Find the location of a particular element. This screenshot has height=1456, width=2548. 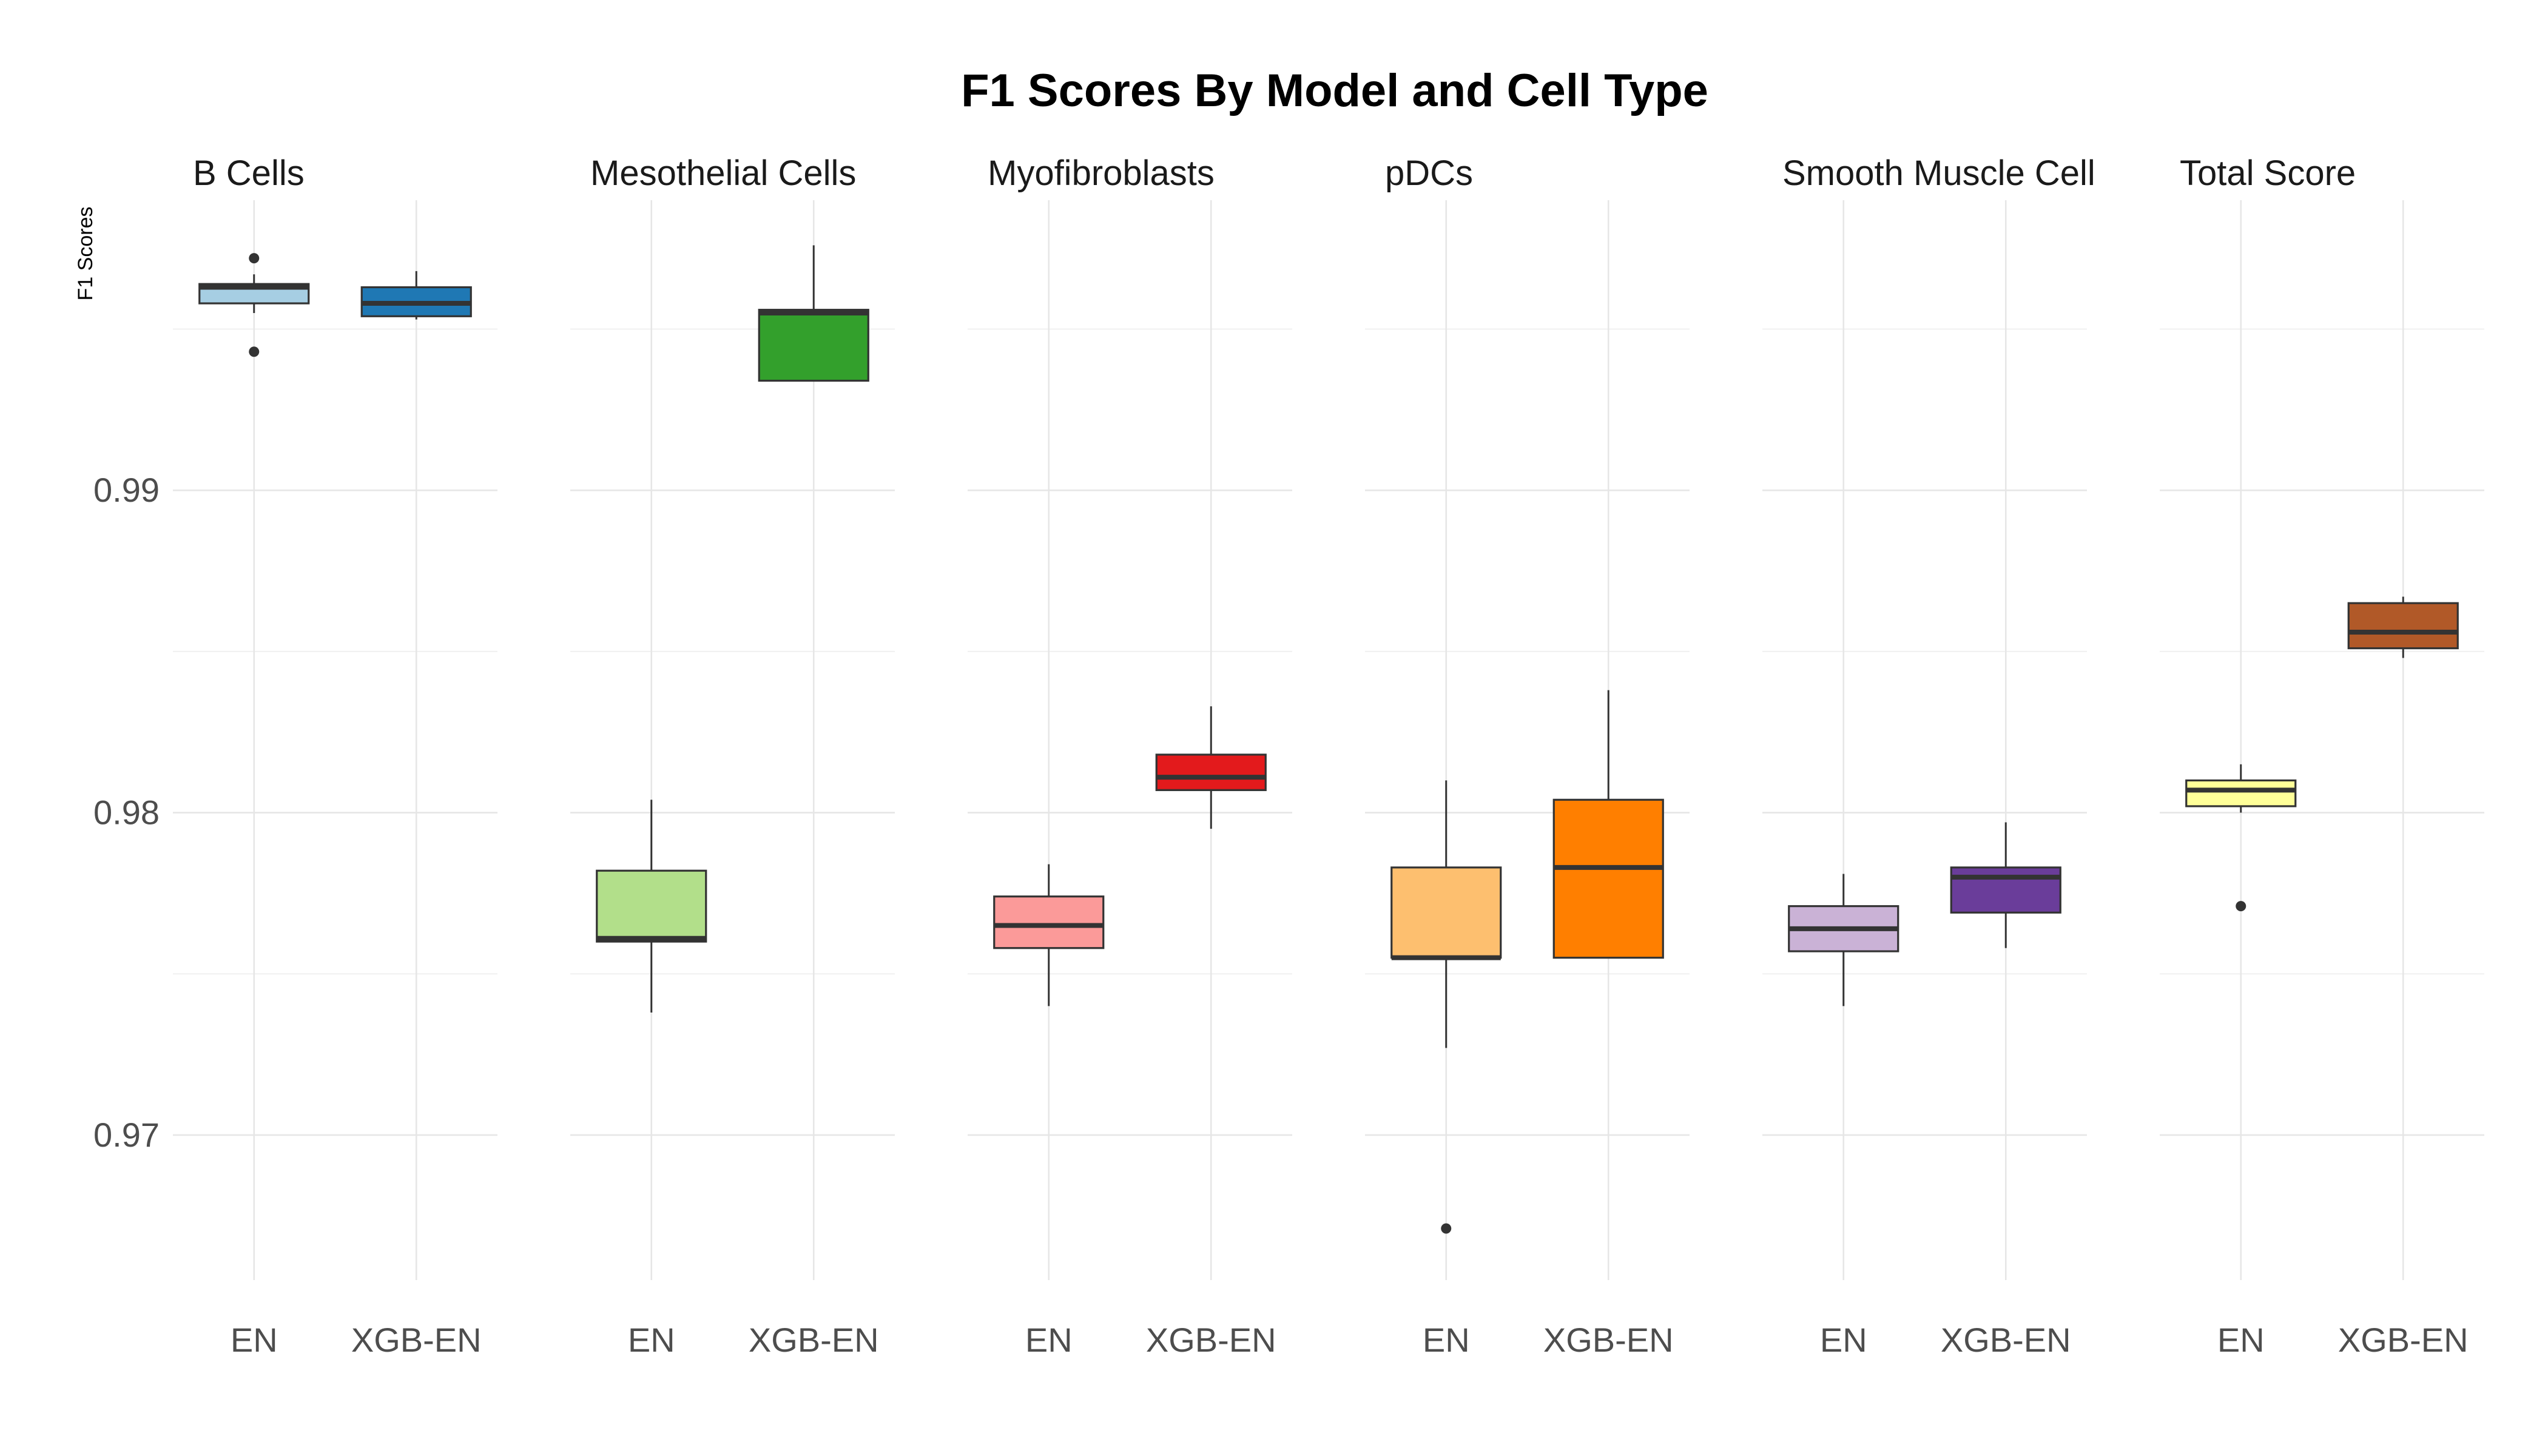

facet-label: Mesothelial Cells is located at coordinates (723, 173).